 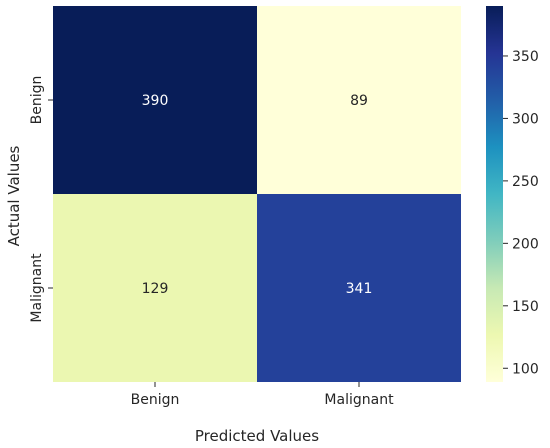 I want to click on colorbar-tick-label: 200, so click(x=525, y=244).